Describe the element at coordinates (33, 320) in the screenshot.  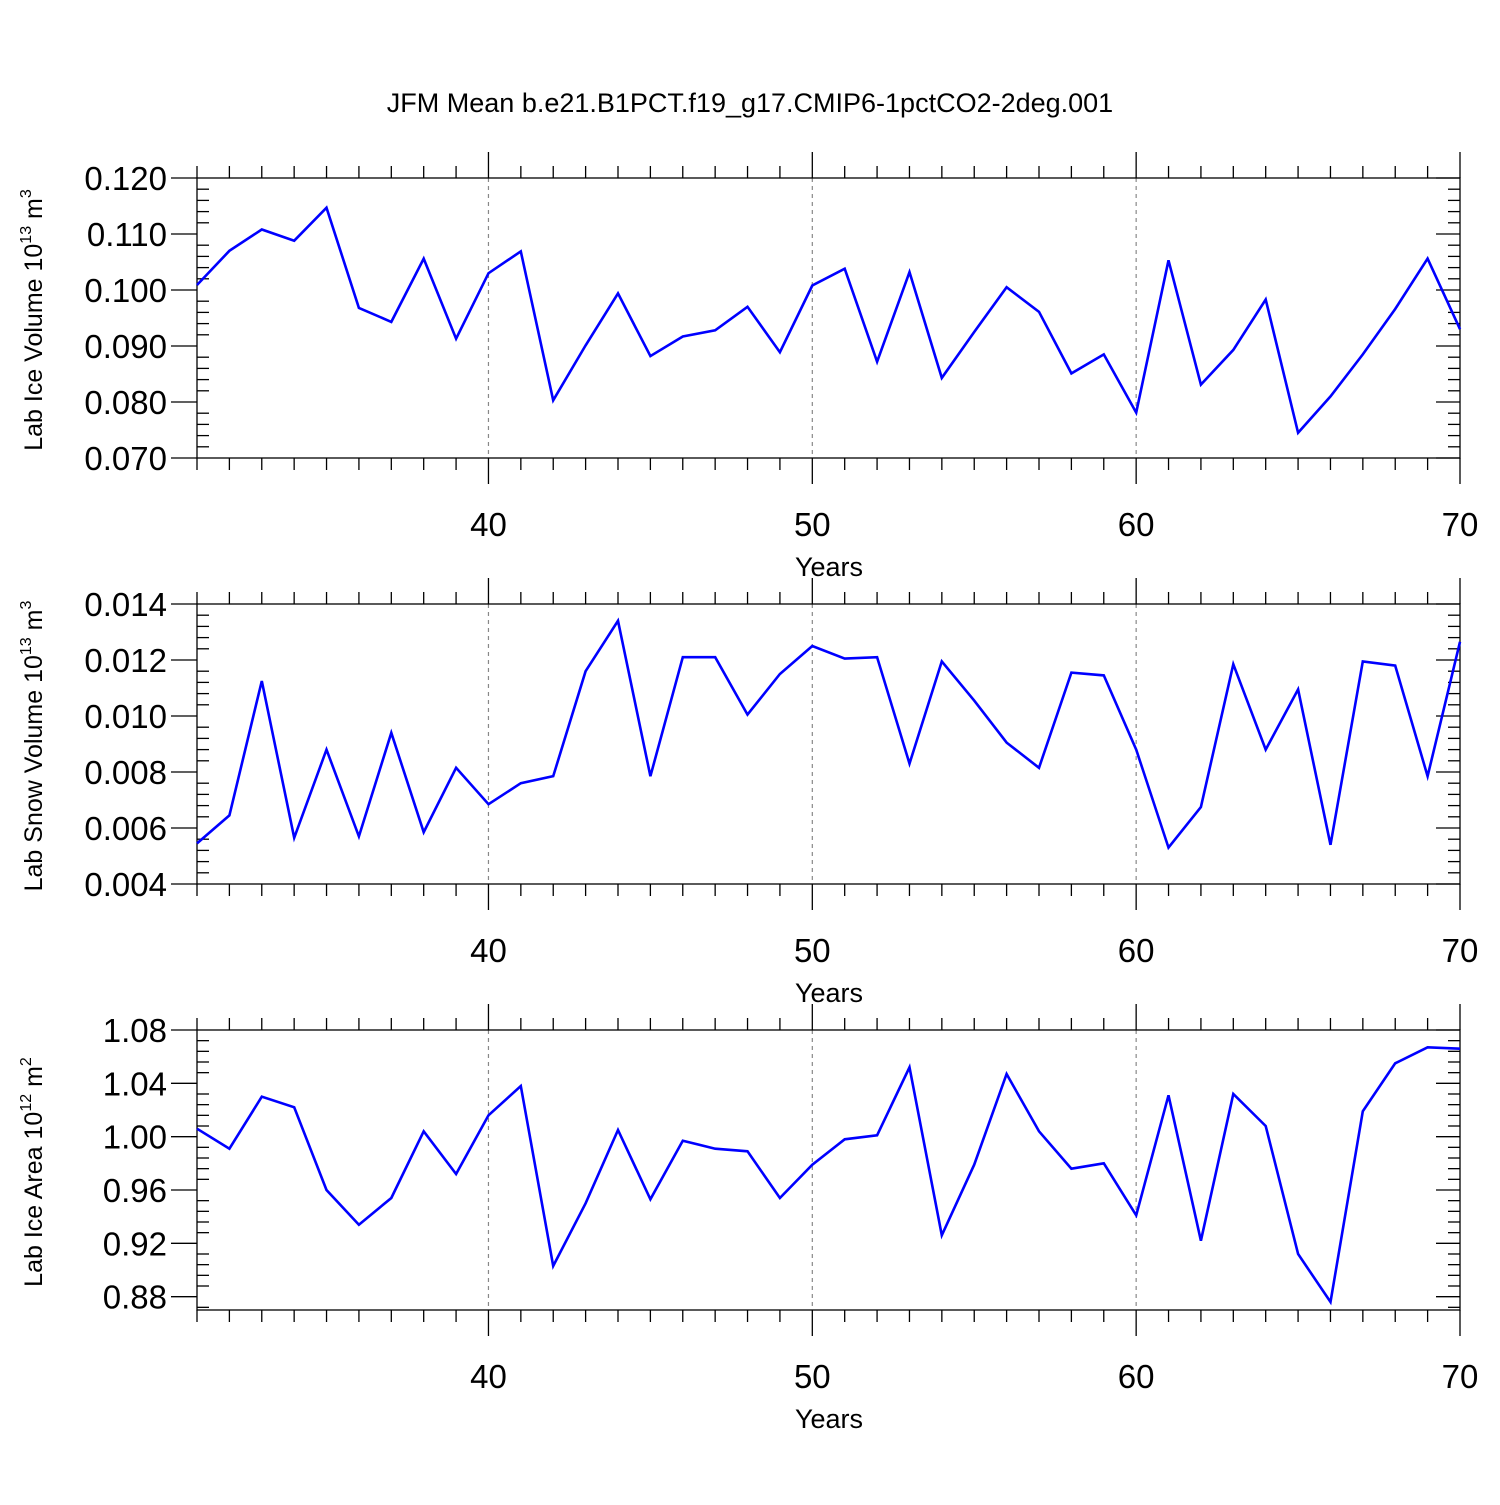
I see `y-axis-label: Lab Ice Volume 1013 m3` at that location.